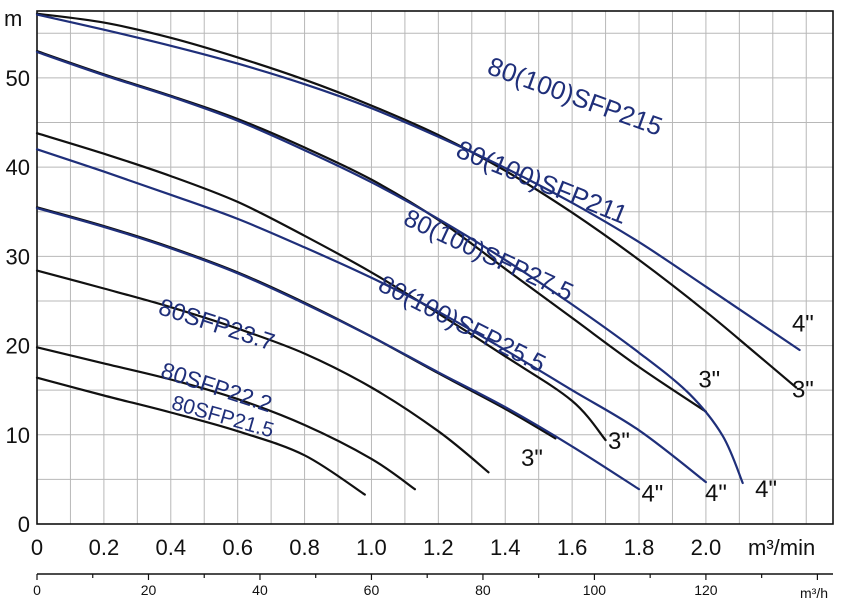 This screenshot has height=606, width=846. I want to click on x2-tick-label: 0, so click(37, 590).